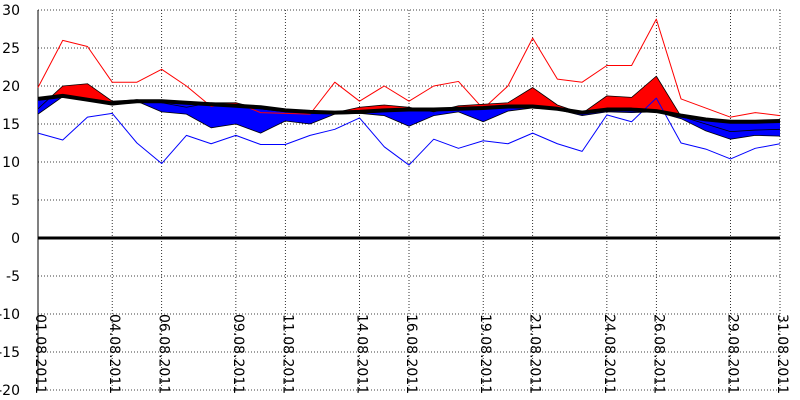 Image resolution: width=800 pixels, height=400 pixels. I want to click on y-tick-label: 0, so click(15, 239).